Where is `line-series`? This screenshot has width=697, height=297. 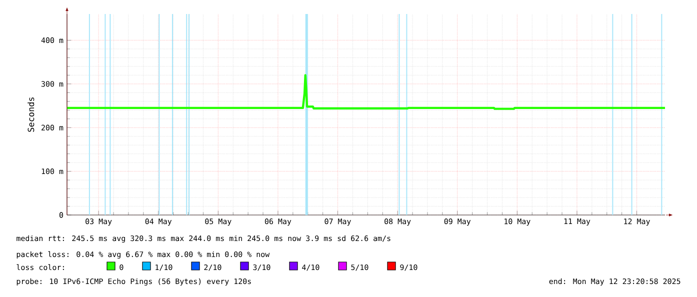 line-series is located at coordinates (366, 92).